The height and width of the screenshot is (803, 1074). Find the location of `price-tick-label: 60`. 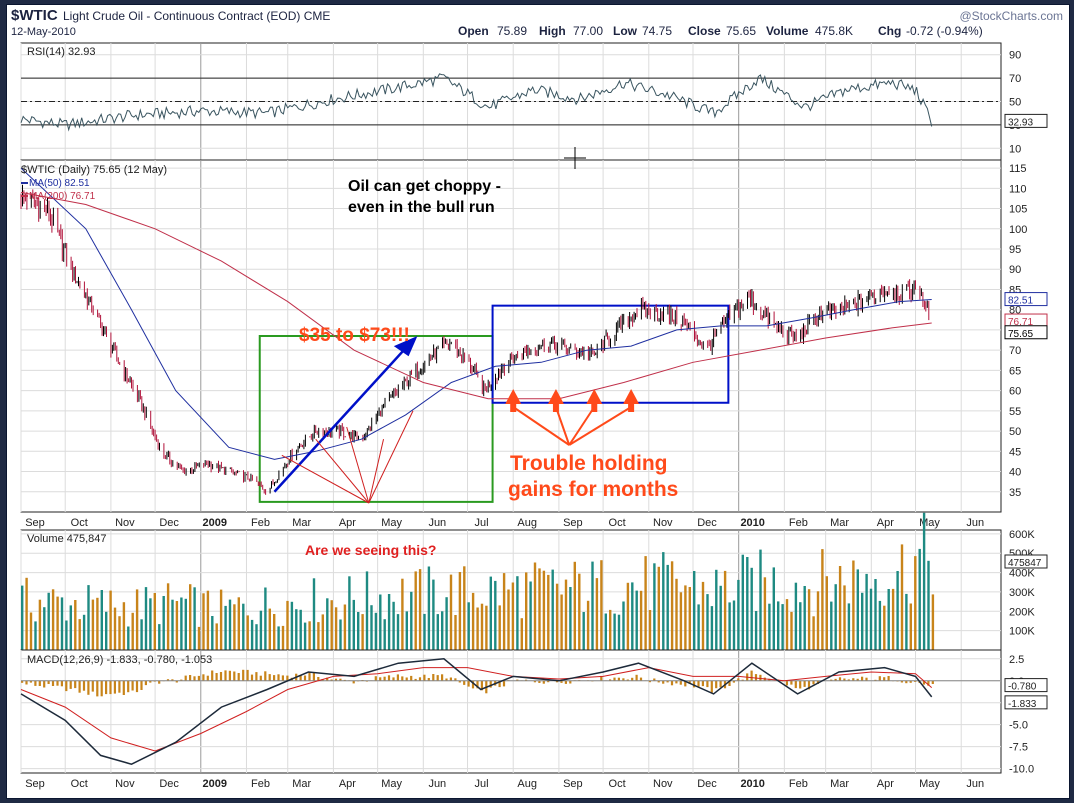

price-tick-label: 60 is located at coordinates (1015, 392).